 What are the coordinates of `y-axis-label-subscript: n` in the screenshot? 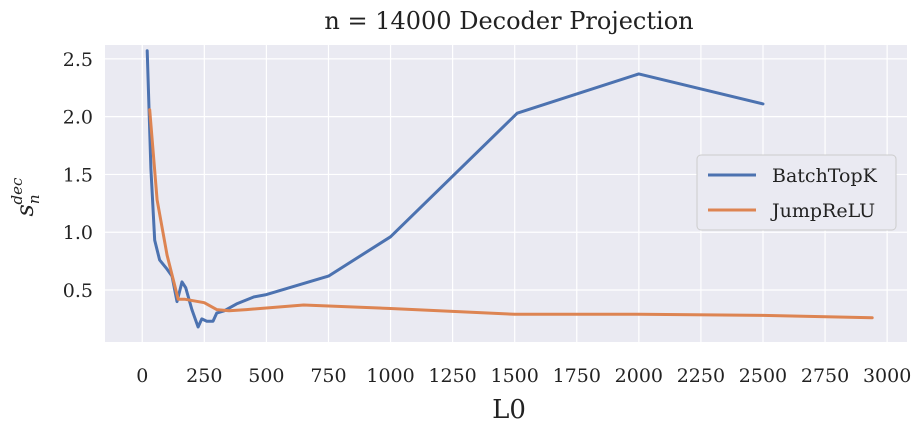 It's located at (34, 199).